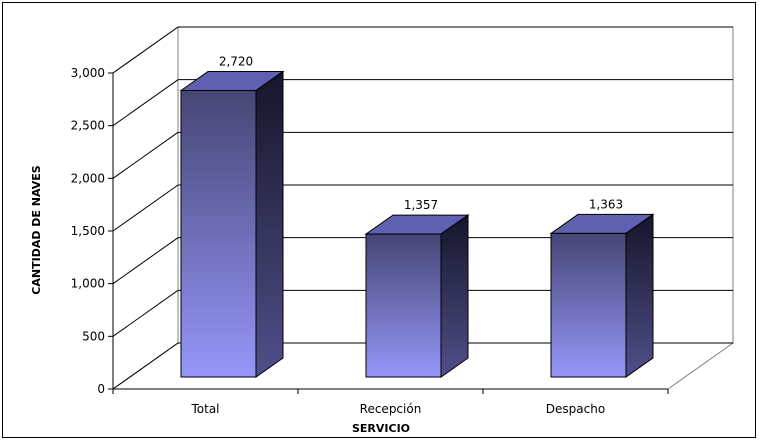  What do you see at coordinates (236, 61) in the screenshot?
I see `data-label: 2,720` at bounding box center [236, 61].